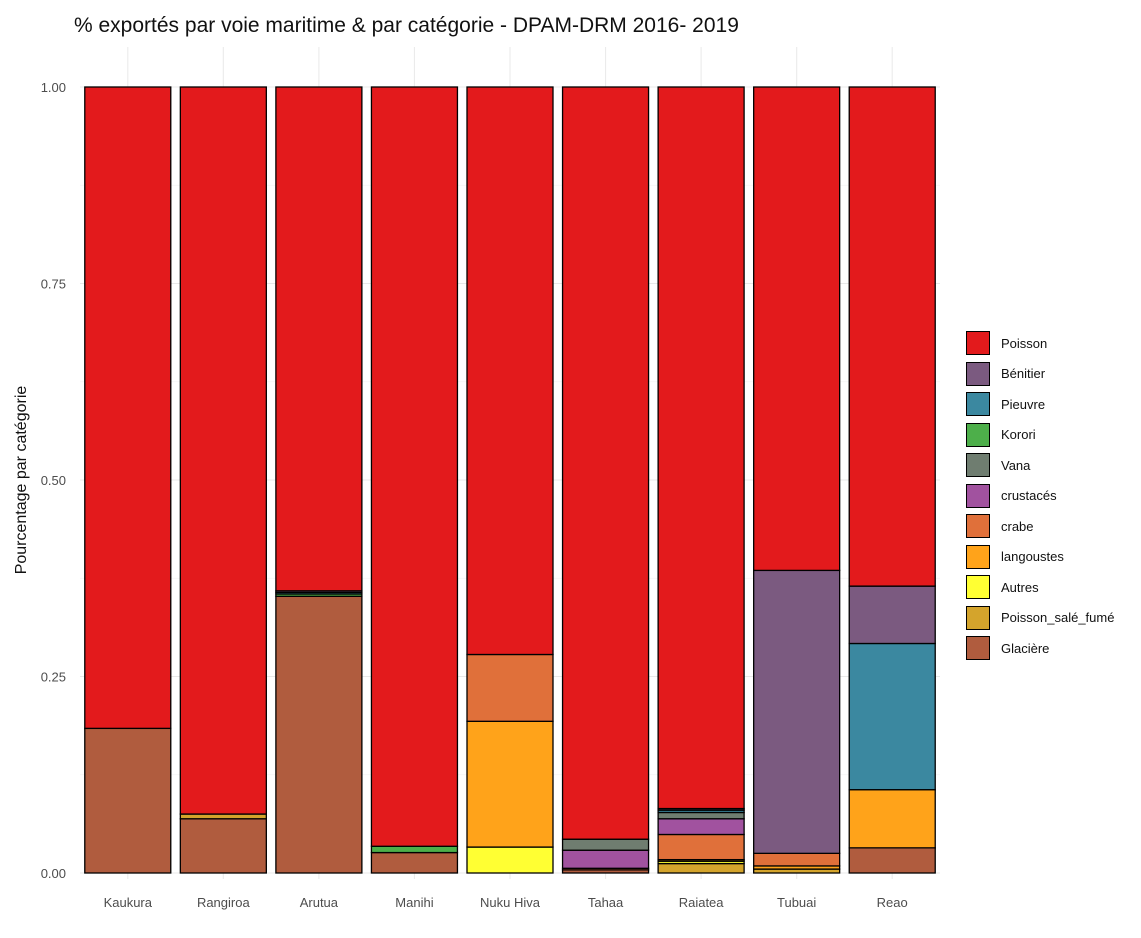 The width and height of the screenshot is (1141, 938). Describe the element at coordinates (128, 800) in the screenshot. I see `bar-segment: Kaukura — Glacière` at that location.